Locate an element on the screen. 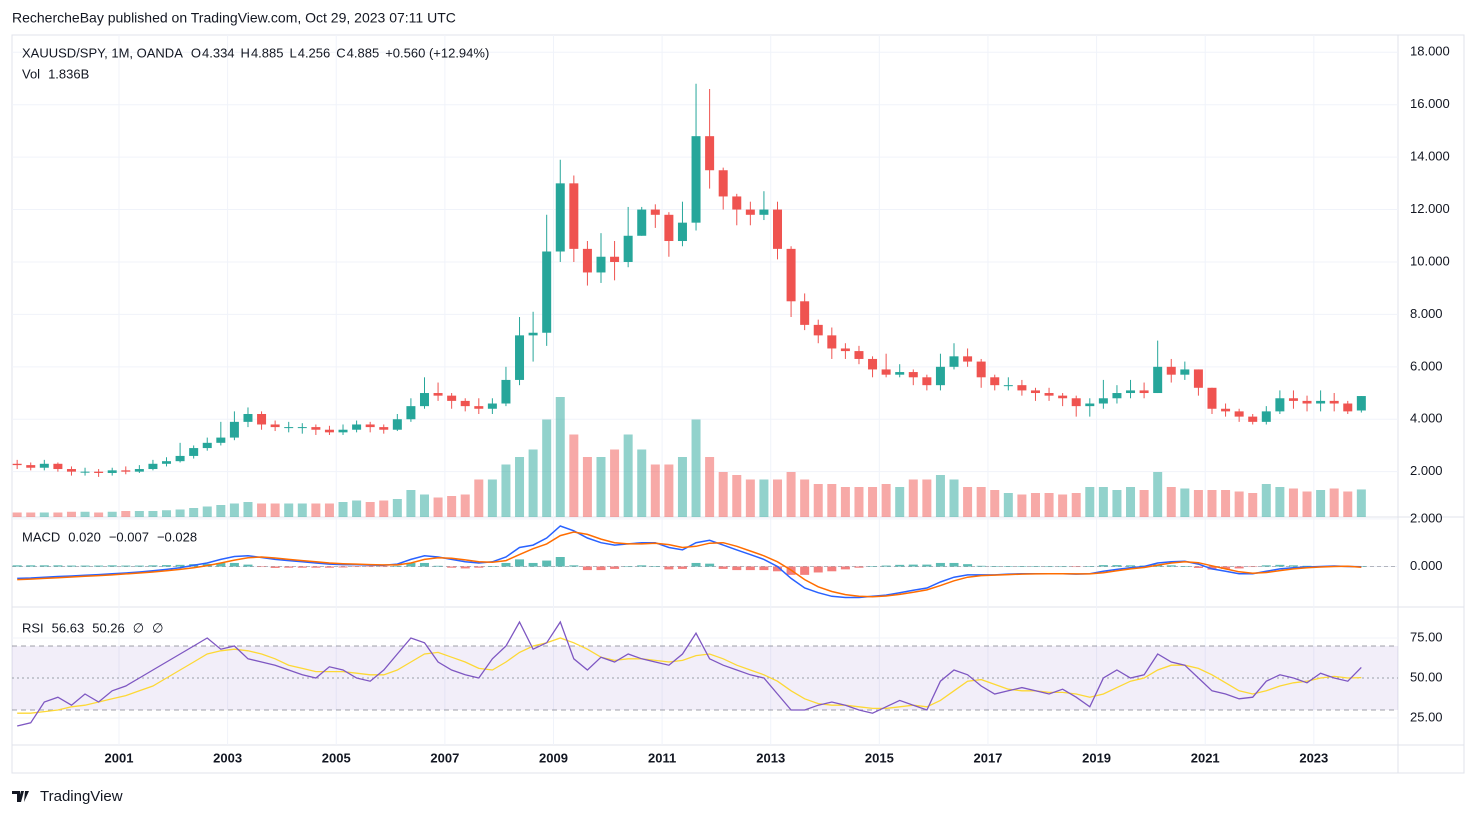  legend-value: 1.836B is located at coordinates (68, 73).